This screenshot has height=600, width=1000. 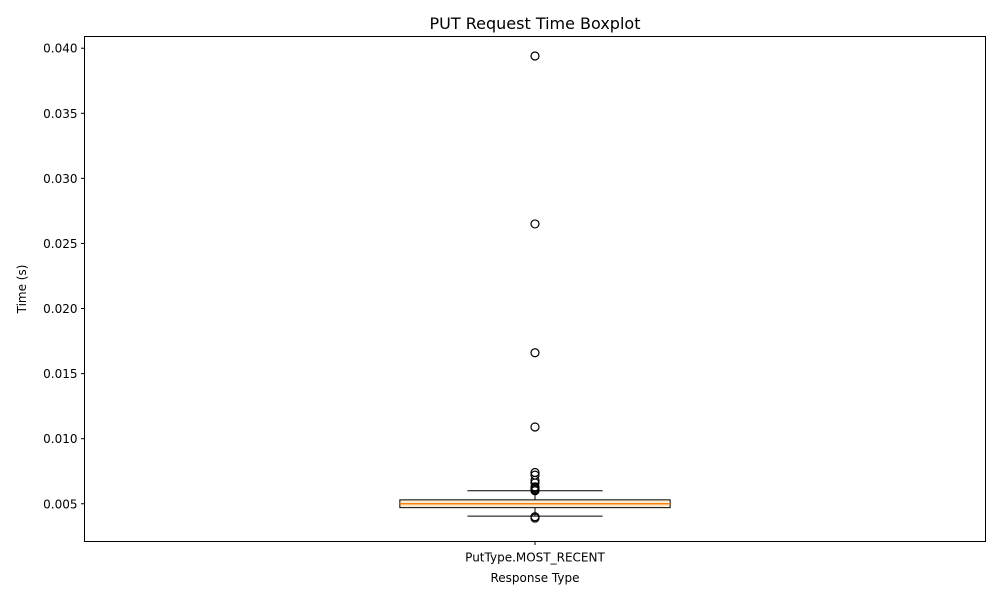 What do you see at coordinates (64, 276) in the screenshot?
I see `y-axis-ticks: 0.005 0.010 0.015 0.020 0.025 0.030 0.035 0.040` at bounding box center [64, 276].